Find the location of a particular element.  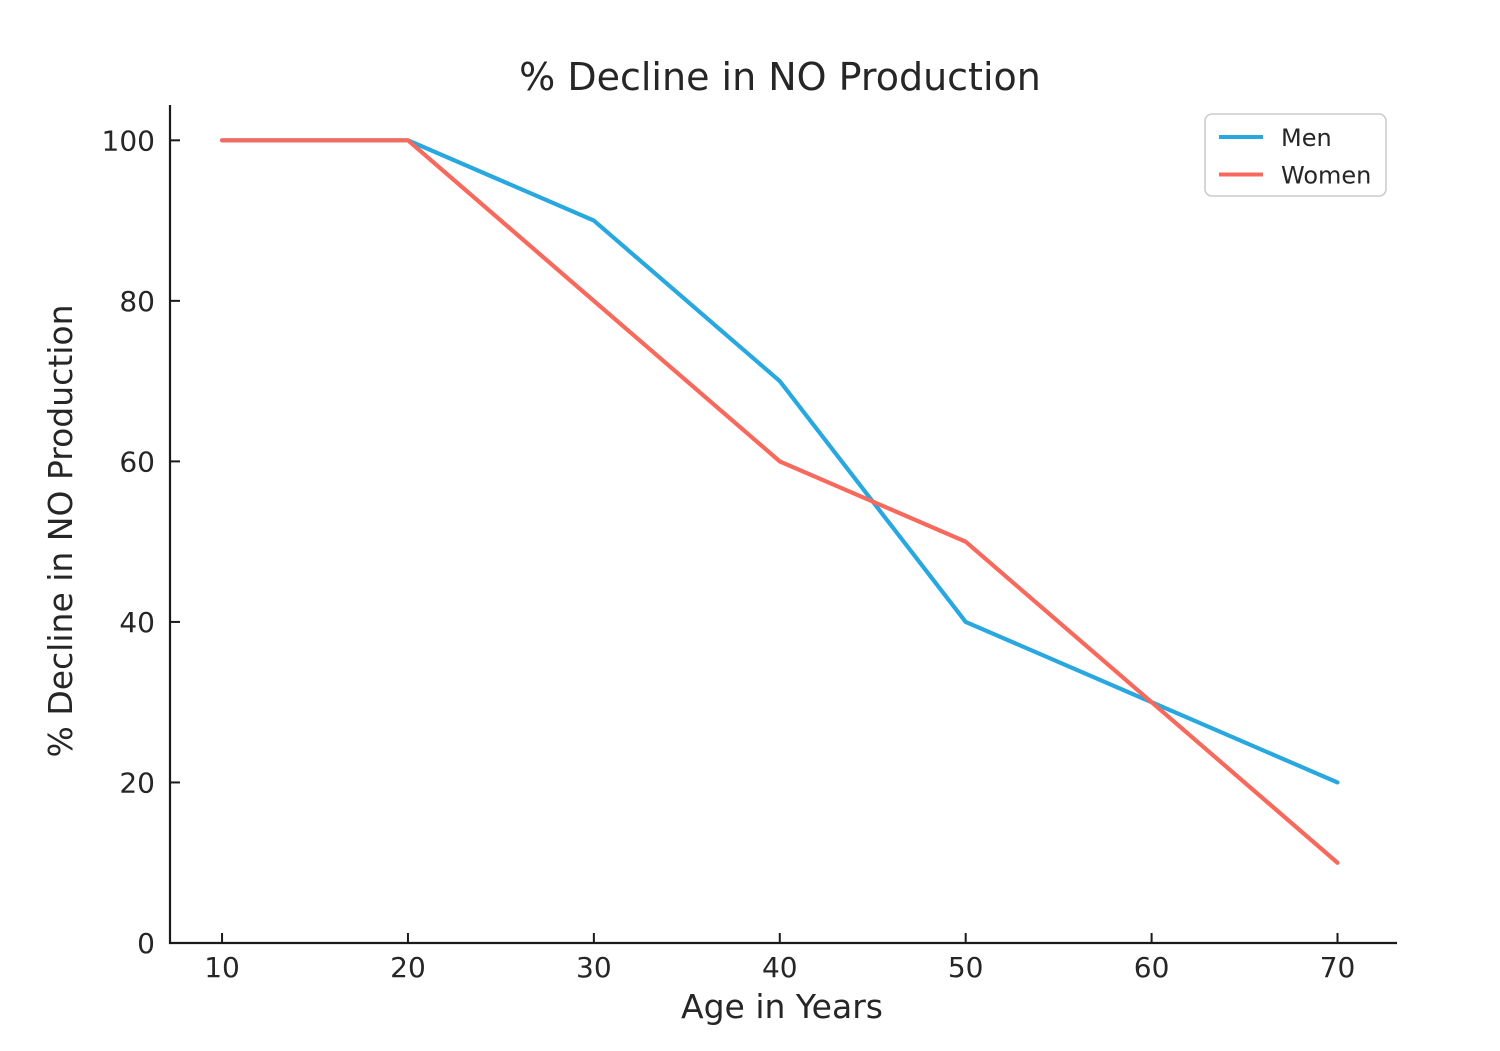

y-tick-label: 60 is located at coordinates (137, 461).